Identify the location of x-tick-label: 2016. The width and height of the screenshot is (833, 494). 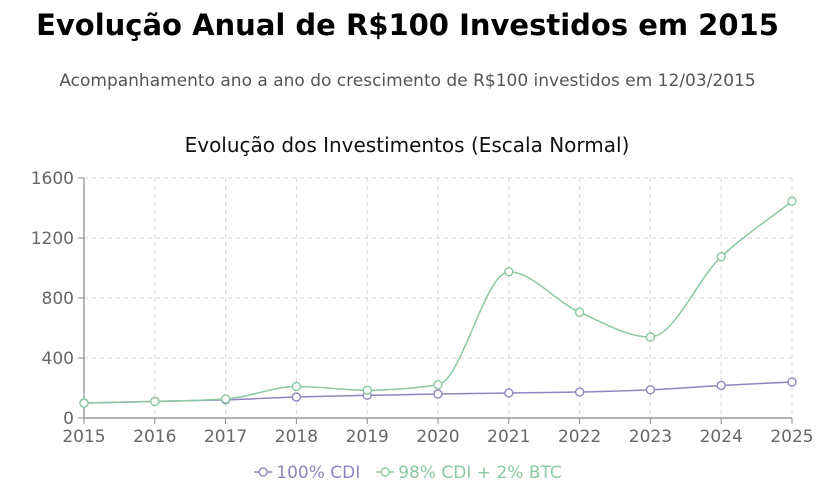
(154, 437).